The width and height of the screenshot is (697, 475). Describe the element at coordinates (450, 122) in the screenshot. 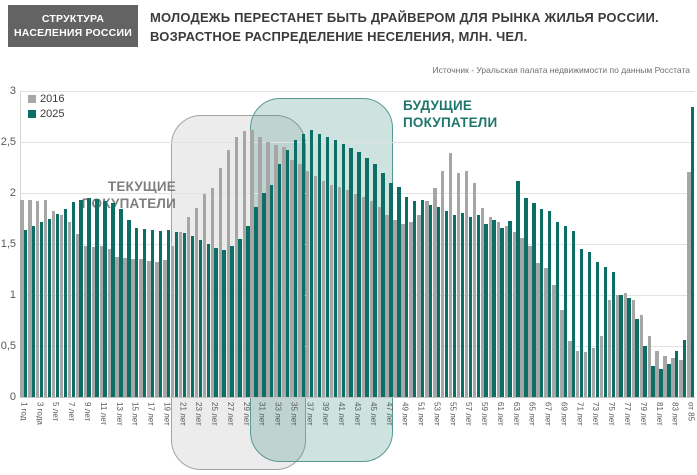

I see `annotation-future-line-2: ПОКУПАТЕЛИ` at that location.